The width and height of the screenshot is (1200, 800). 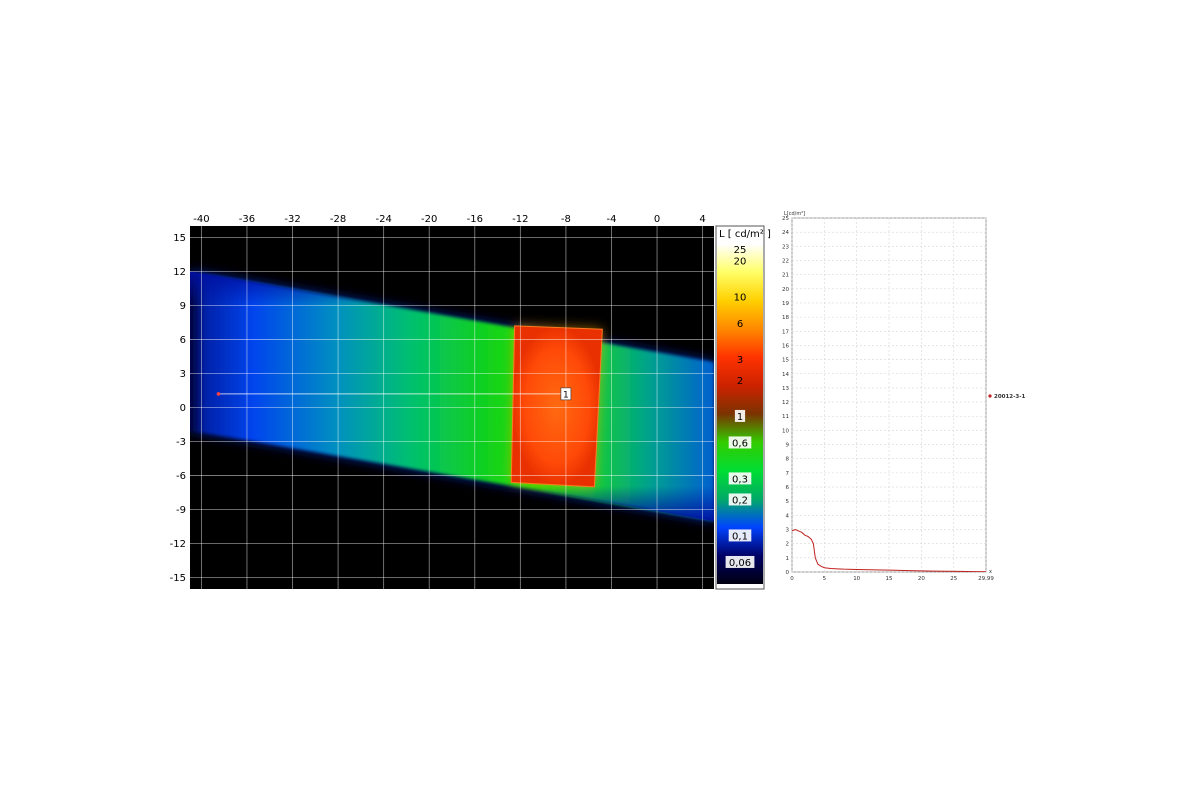 I want to click on line-chart-y-tick: 8, so click(x=788, y=460).